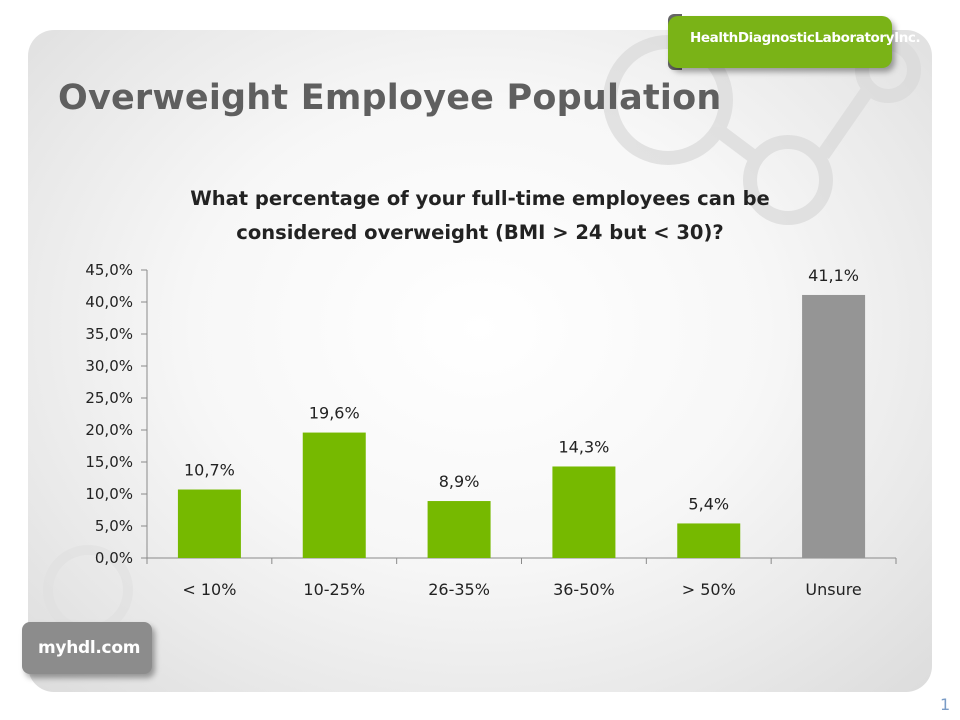 This screenshot has width=960, height=720. I want to click on data-label: 8,9%, so click(459, 481).